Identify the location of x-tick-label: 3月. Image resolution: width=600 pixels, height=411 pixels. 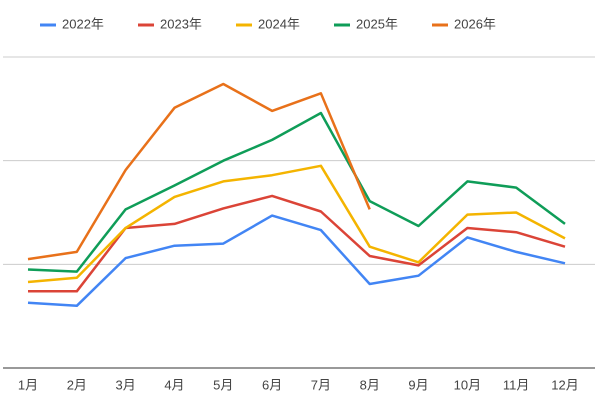
(126, 384).